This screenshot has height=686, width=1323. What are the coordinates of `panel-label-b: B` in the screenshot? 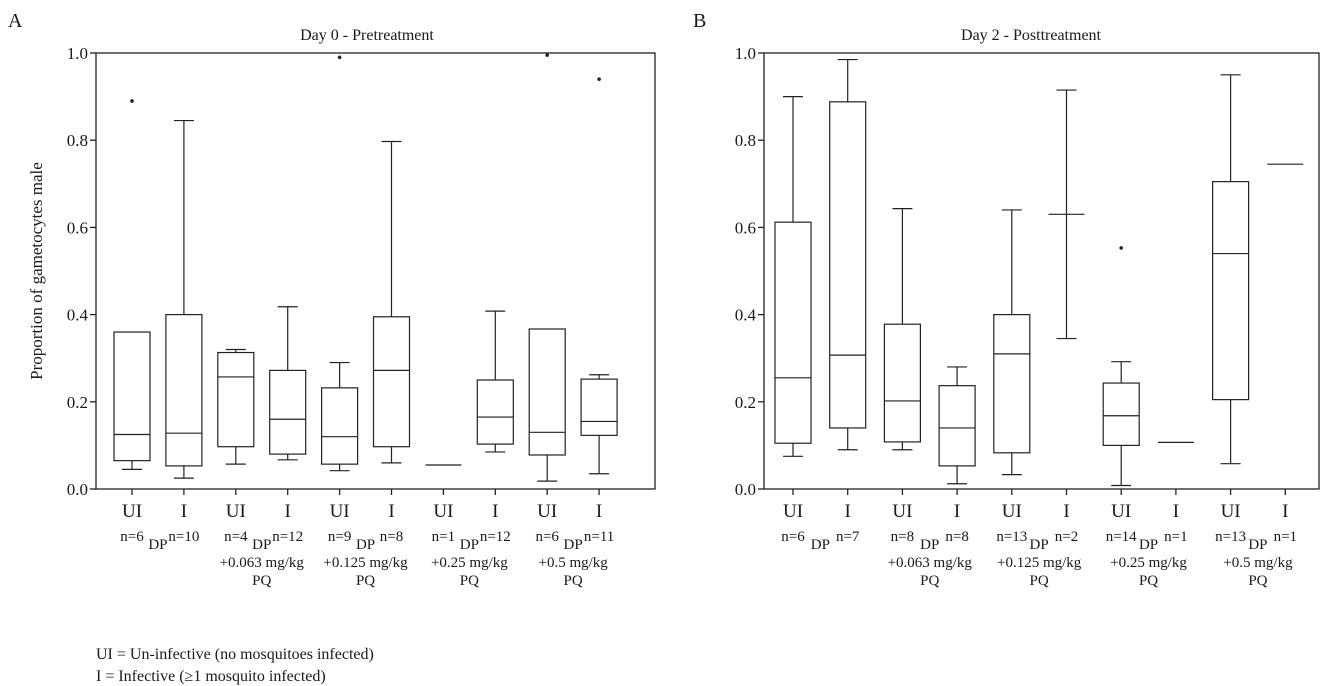 It's located at (699, 21).